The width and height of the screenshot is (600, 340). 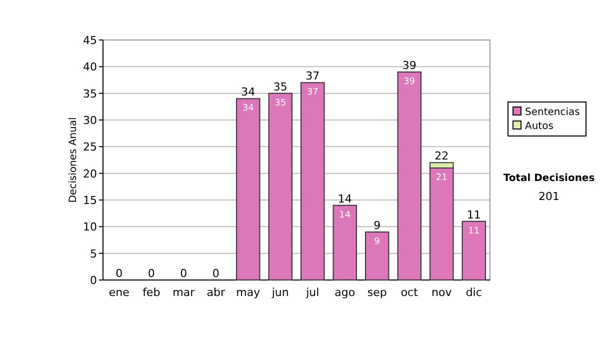 I want to click on y-tick-label: 30, so click(x=90, y=120).